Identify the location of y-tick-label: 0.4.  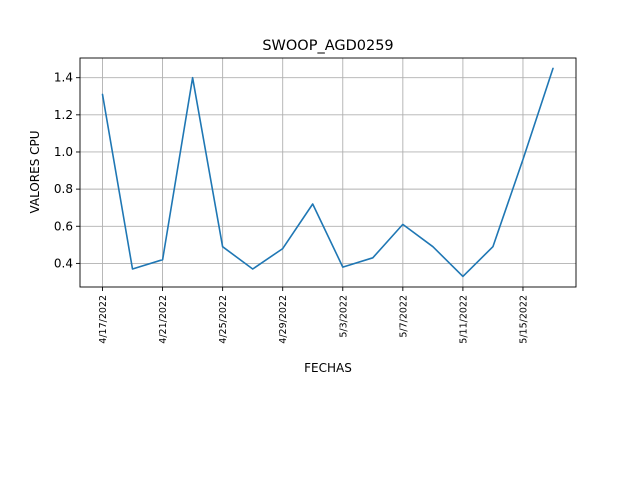
(63, 263).